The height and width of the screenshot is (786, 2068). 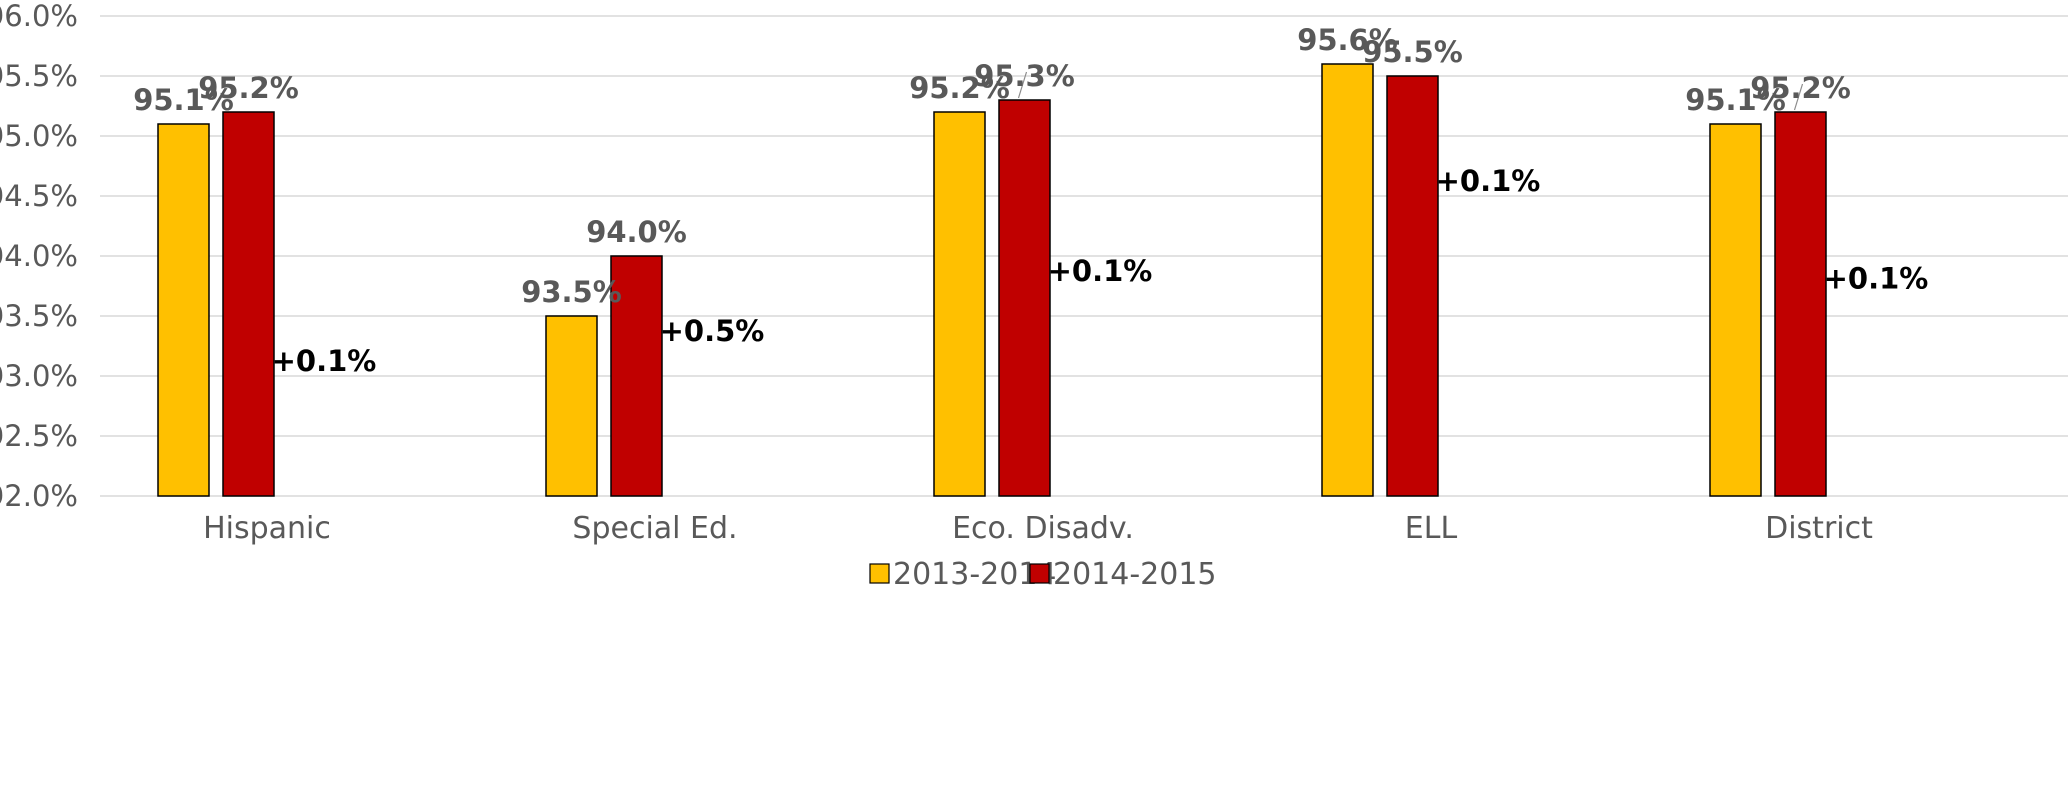 What do you see at coordinates (1431, 528) in the screenshot?
I see `category-label: ELL` at bounding box center [1431, 528].